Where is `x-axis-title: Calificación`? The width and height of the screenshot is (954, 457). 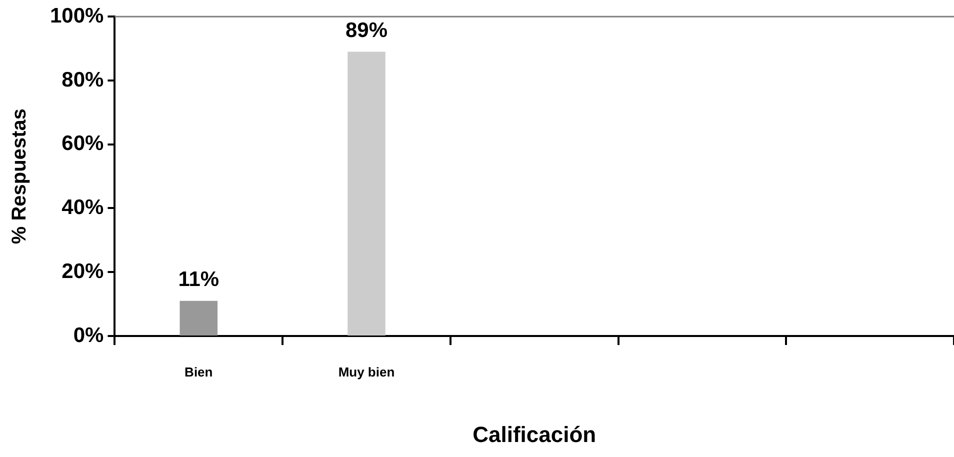 x-axis-title: Calificación is located at coordinates (534, 434).